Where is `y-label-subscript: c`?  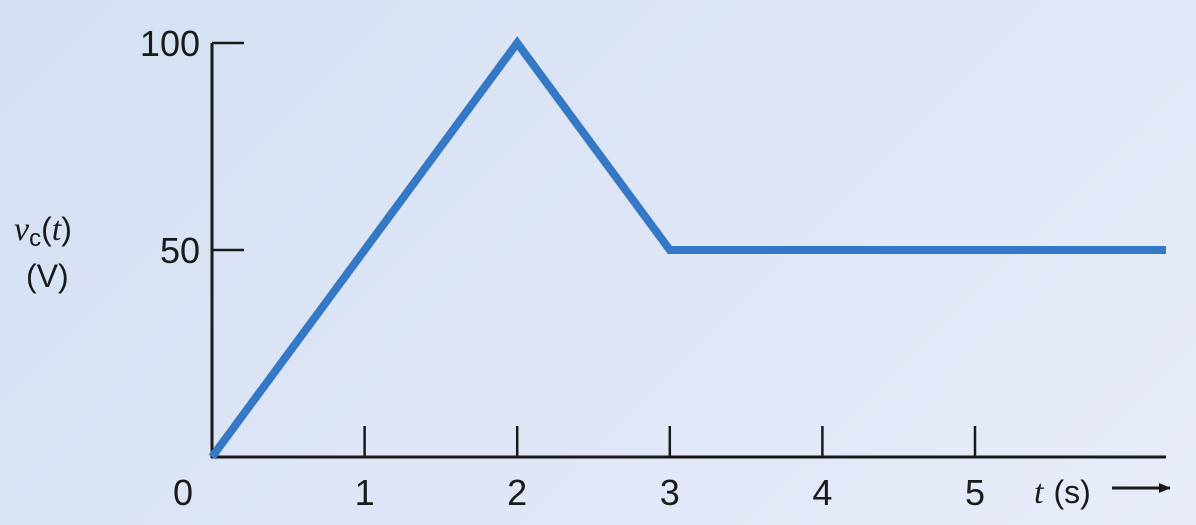
y-label-subscript: c is located at coordinates (35, 238).